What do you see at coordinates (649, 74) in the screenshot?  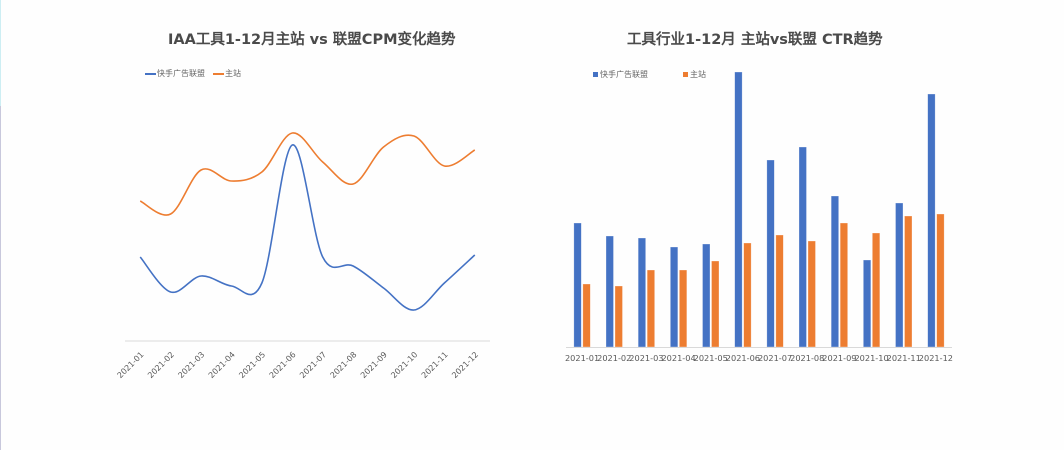 I see `bar-chart-legend: 快手广告联盟 主站` at bounding box center [649, 74].